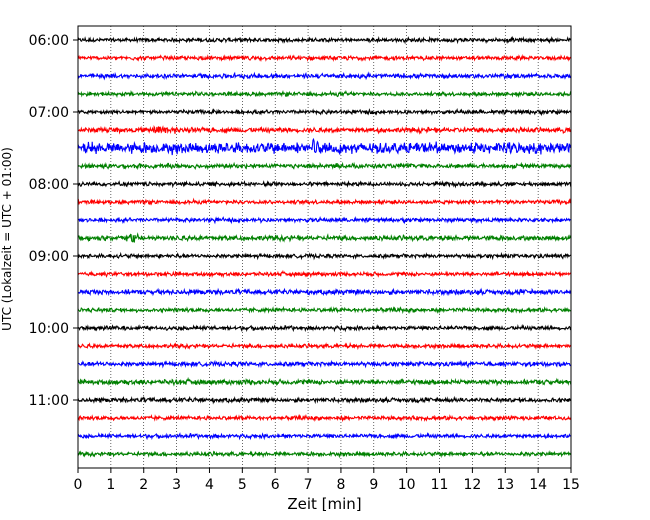  What do you see at coordinates (373, 485) in the screenshot?
I see `x-tick-label: 9` at bounding box center [373, 485].